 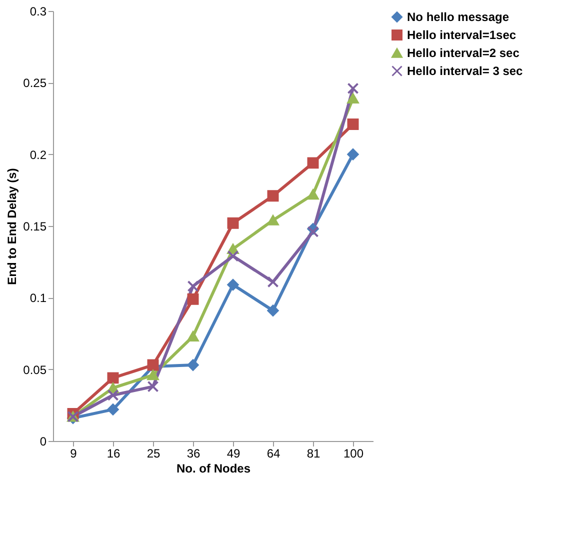 What do you see at coordinates (43, 441) in the screenshot?
I see `y-tick-label: 0` at bounding box center [43, 441].